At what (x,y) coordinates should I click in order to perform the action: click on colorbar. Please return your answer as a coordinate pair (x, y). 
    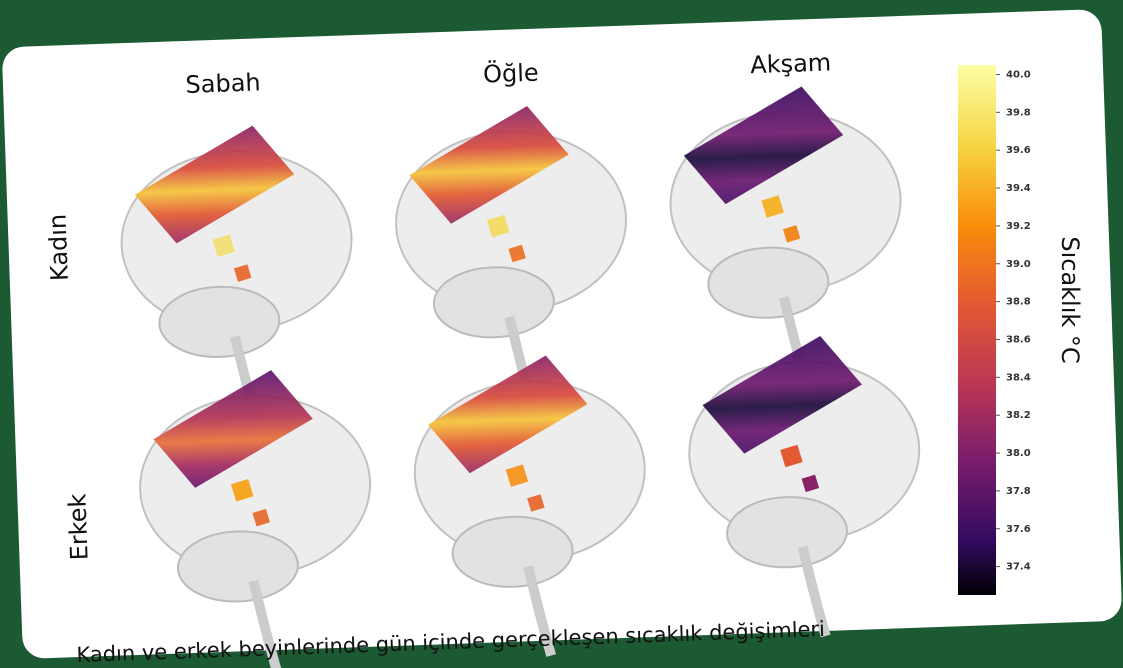
    Looking at the image, I should click on (977, 330).